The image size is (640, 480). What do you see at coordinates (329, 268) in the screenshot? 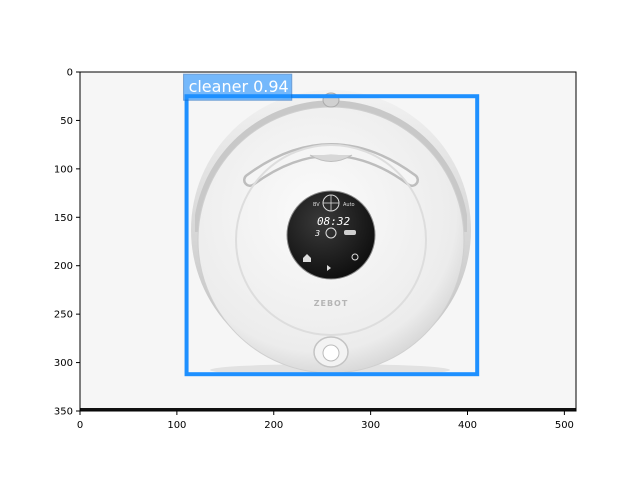
I see `play-pause-icon` at bounding box center [329, 268].